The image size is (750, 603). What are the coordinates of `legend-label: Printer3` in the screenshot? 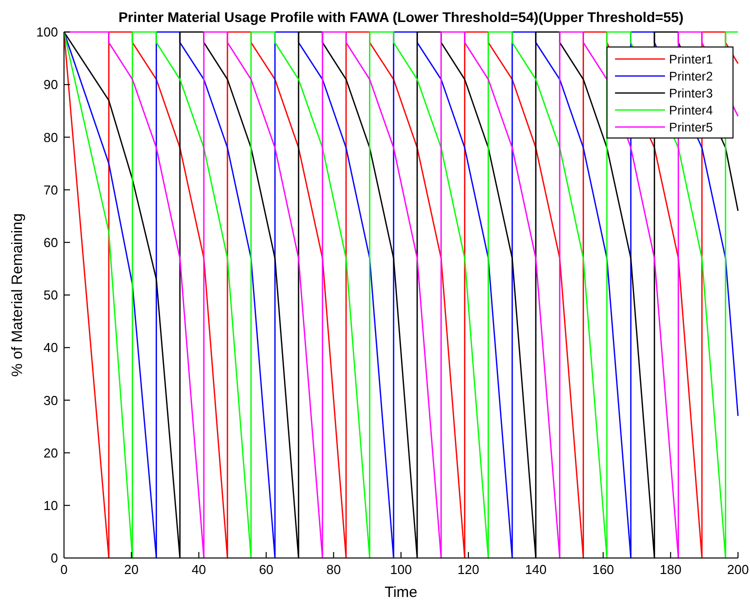 It's located at (691, 93).